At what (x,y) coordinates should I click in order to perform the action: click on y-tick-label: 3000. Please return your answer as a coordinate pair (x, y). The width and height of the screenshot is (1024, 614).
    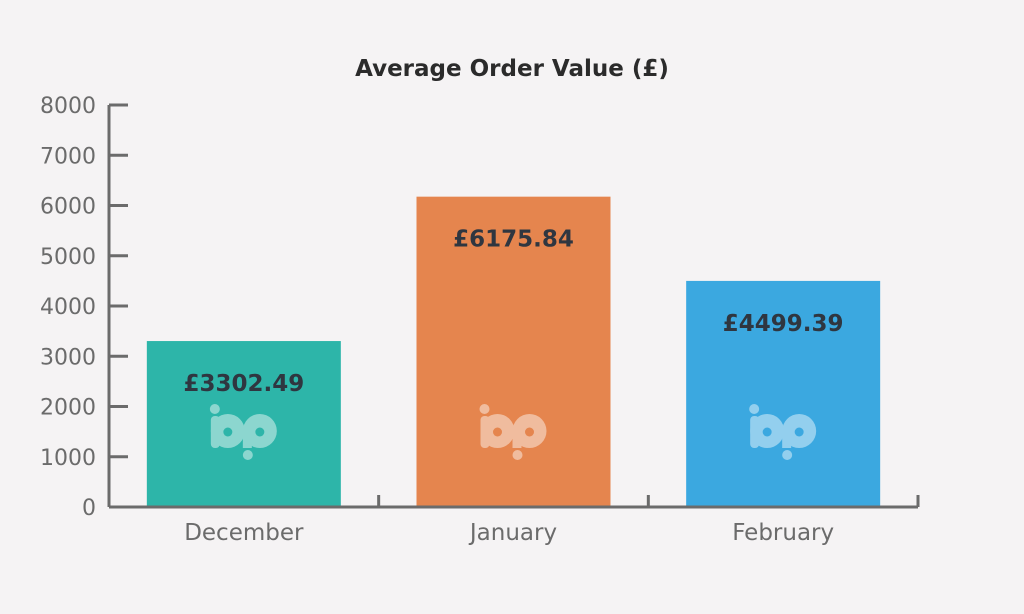
    Looking at the image, I should click on (68, 357).